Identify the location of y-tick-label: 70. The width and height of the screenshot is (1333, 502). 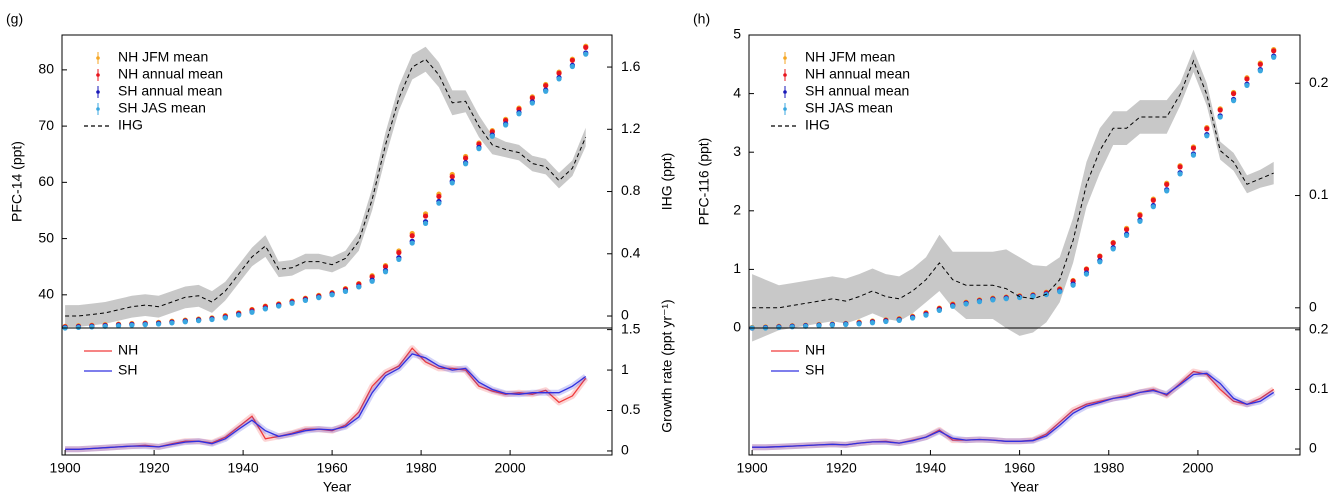
(46, 125).